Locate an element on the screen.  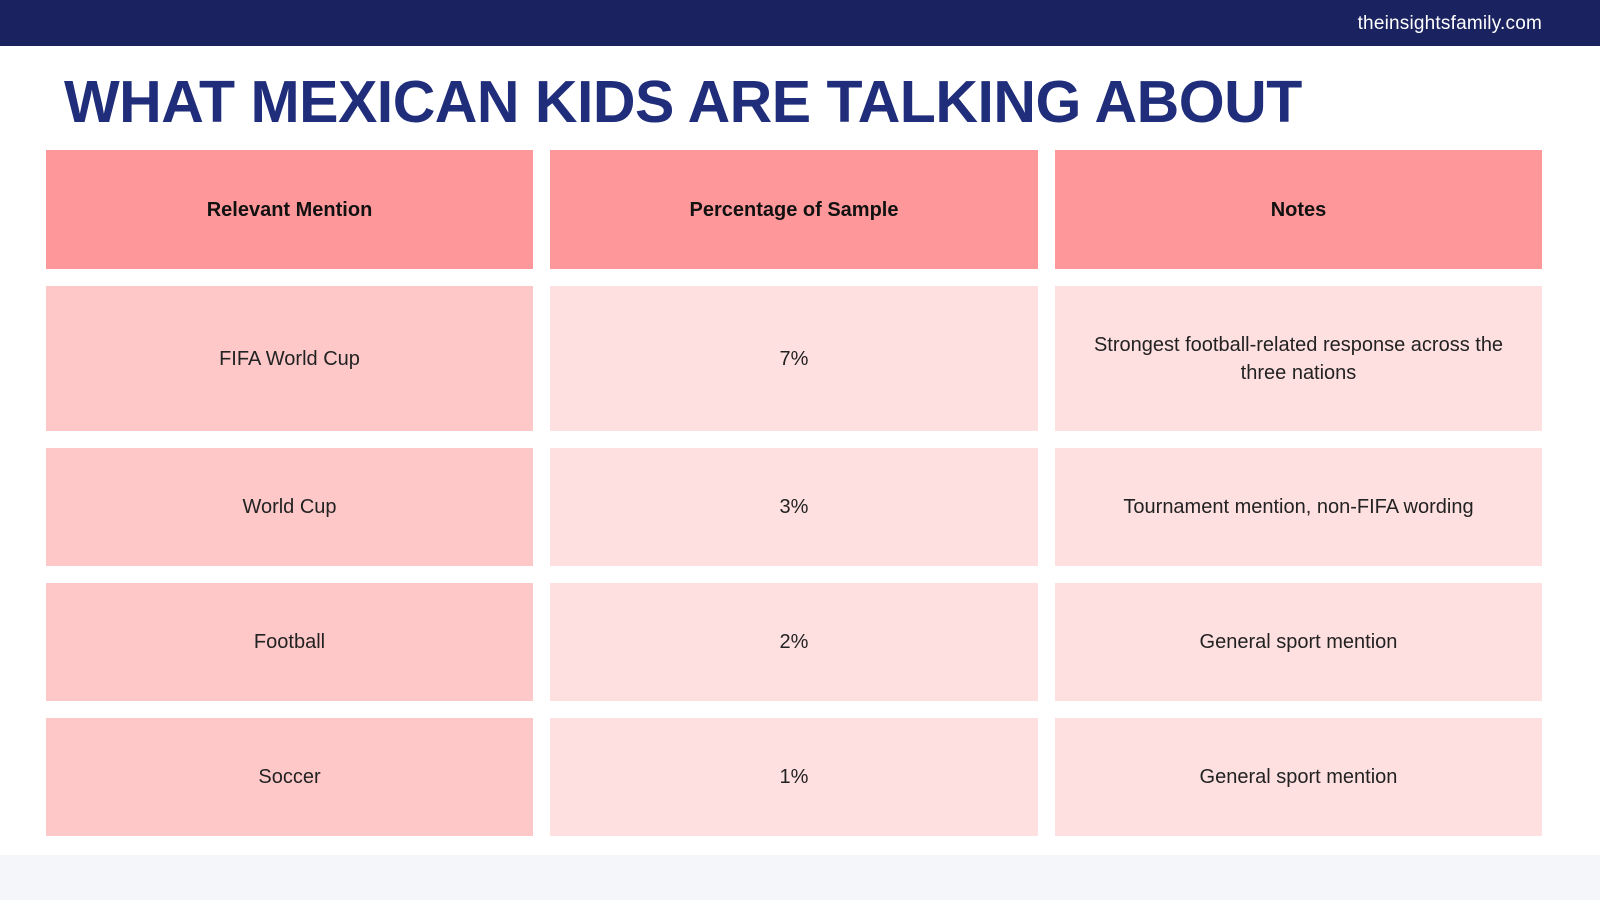
header-cell-relevant-mention: Relevant Mention is located at coordinates (289, 209).